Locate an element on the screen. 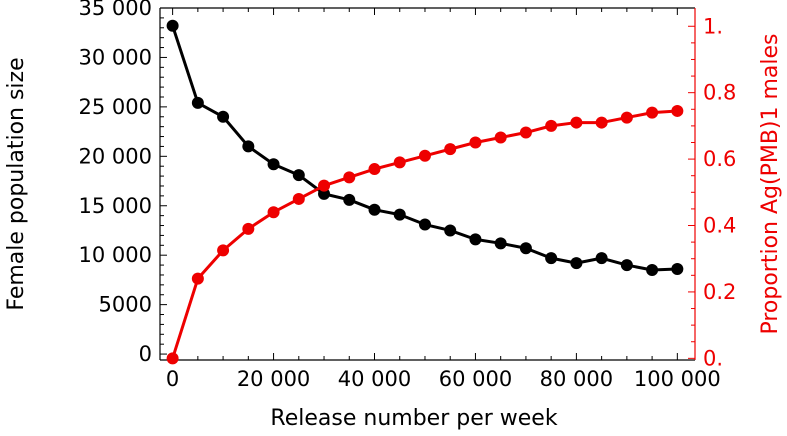 This screenshot has height=436, width=787. left-y-axis-title: Female population size is located at coordinates (16, 183).